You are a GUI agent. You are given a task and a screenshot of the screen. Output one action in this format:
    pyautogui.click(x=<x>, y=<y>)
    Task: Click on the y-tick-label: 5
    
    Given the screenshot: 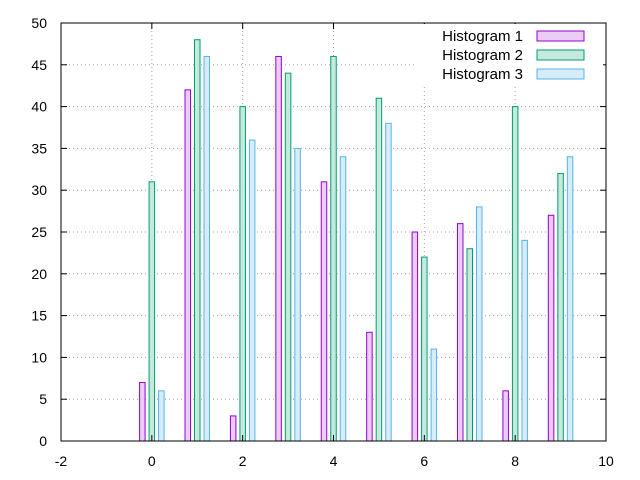 What is the action you would take?
    pyautogui.click(x=43, y=399)
    